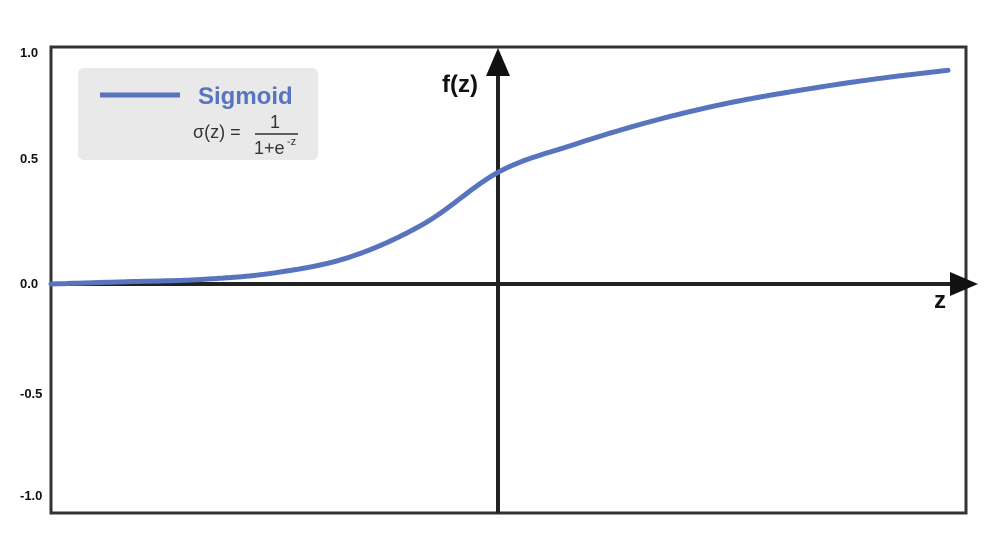  I want to click on legend: Sigmoid σ(z) = 1 1+e -z, so click(198, 114).